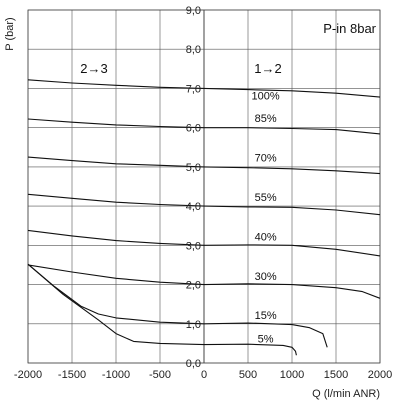 This screenshot has height=400, width=393. I want to click on y-tick-label: 6,0, so click(193, 129).